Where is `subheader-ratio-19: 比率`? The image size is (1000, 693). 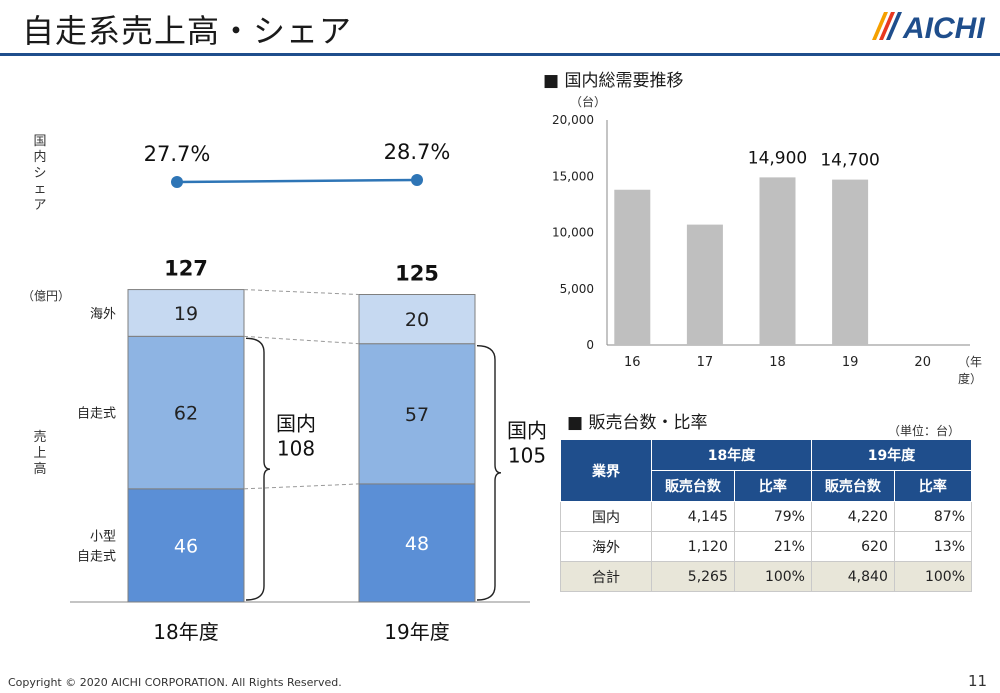
subheader-ratio-19: 比率 is located at coordinates (933, 486).